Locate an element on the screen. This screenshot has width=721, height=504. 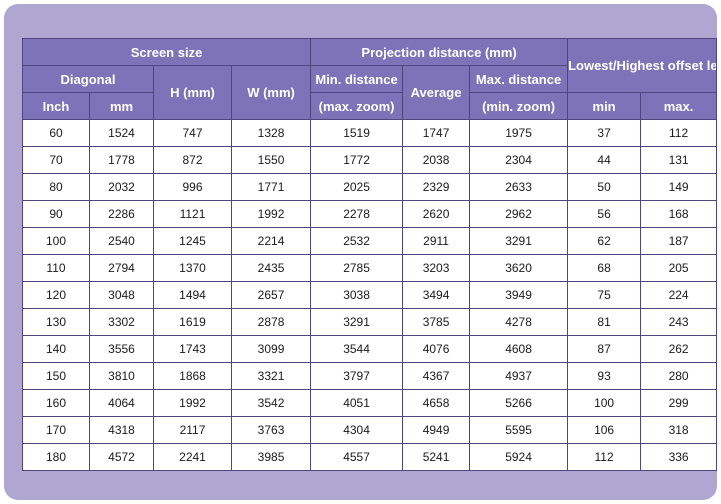
table-cell: 1747 is located at coordinates (436, 133).